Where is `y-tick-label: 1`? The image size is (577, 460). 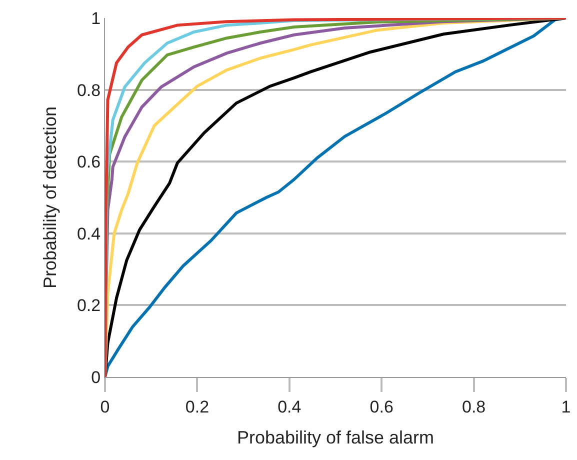
y-tick-label: 1 is located at coordinates (96, 18).